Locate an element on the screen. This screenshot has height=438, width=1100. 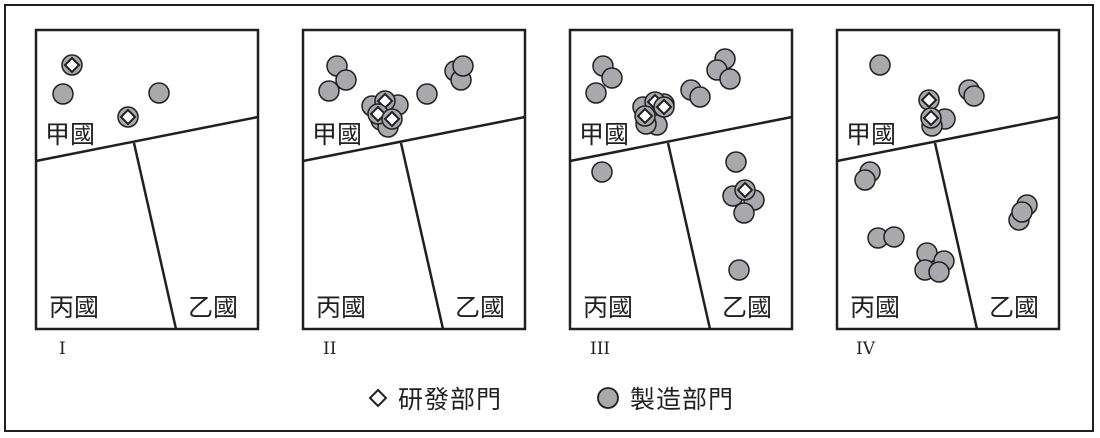
legend-research: 研發部門 is located at coordinates (435, 398).